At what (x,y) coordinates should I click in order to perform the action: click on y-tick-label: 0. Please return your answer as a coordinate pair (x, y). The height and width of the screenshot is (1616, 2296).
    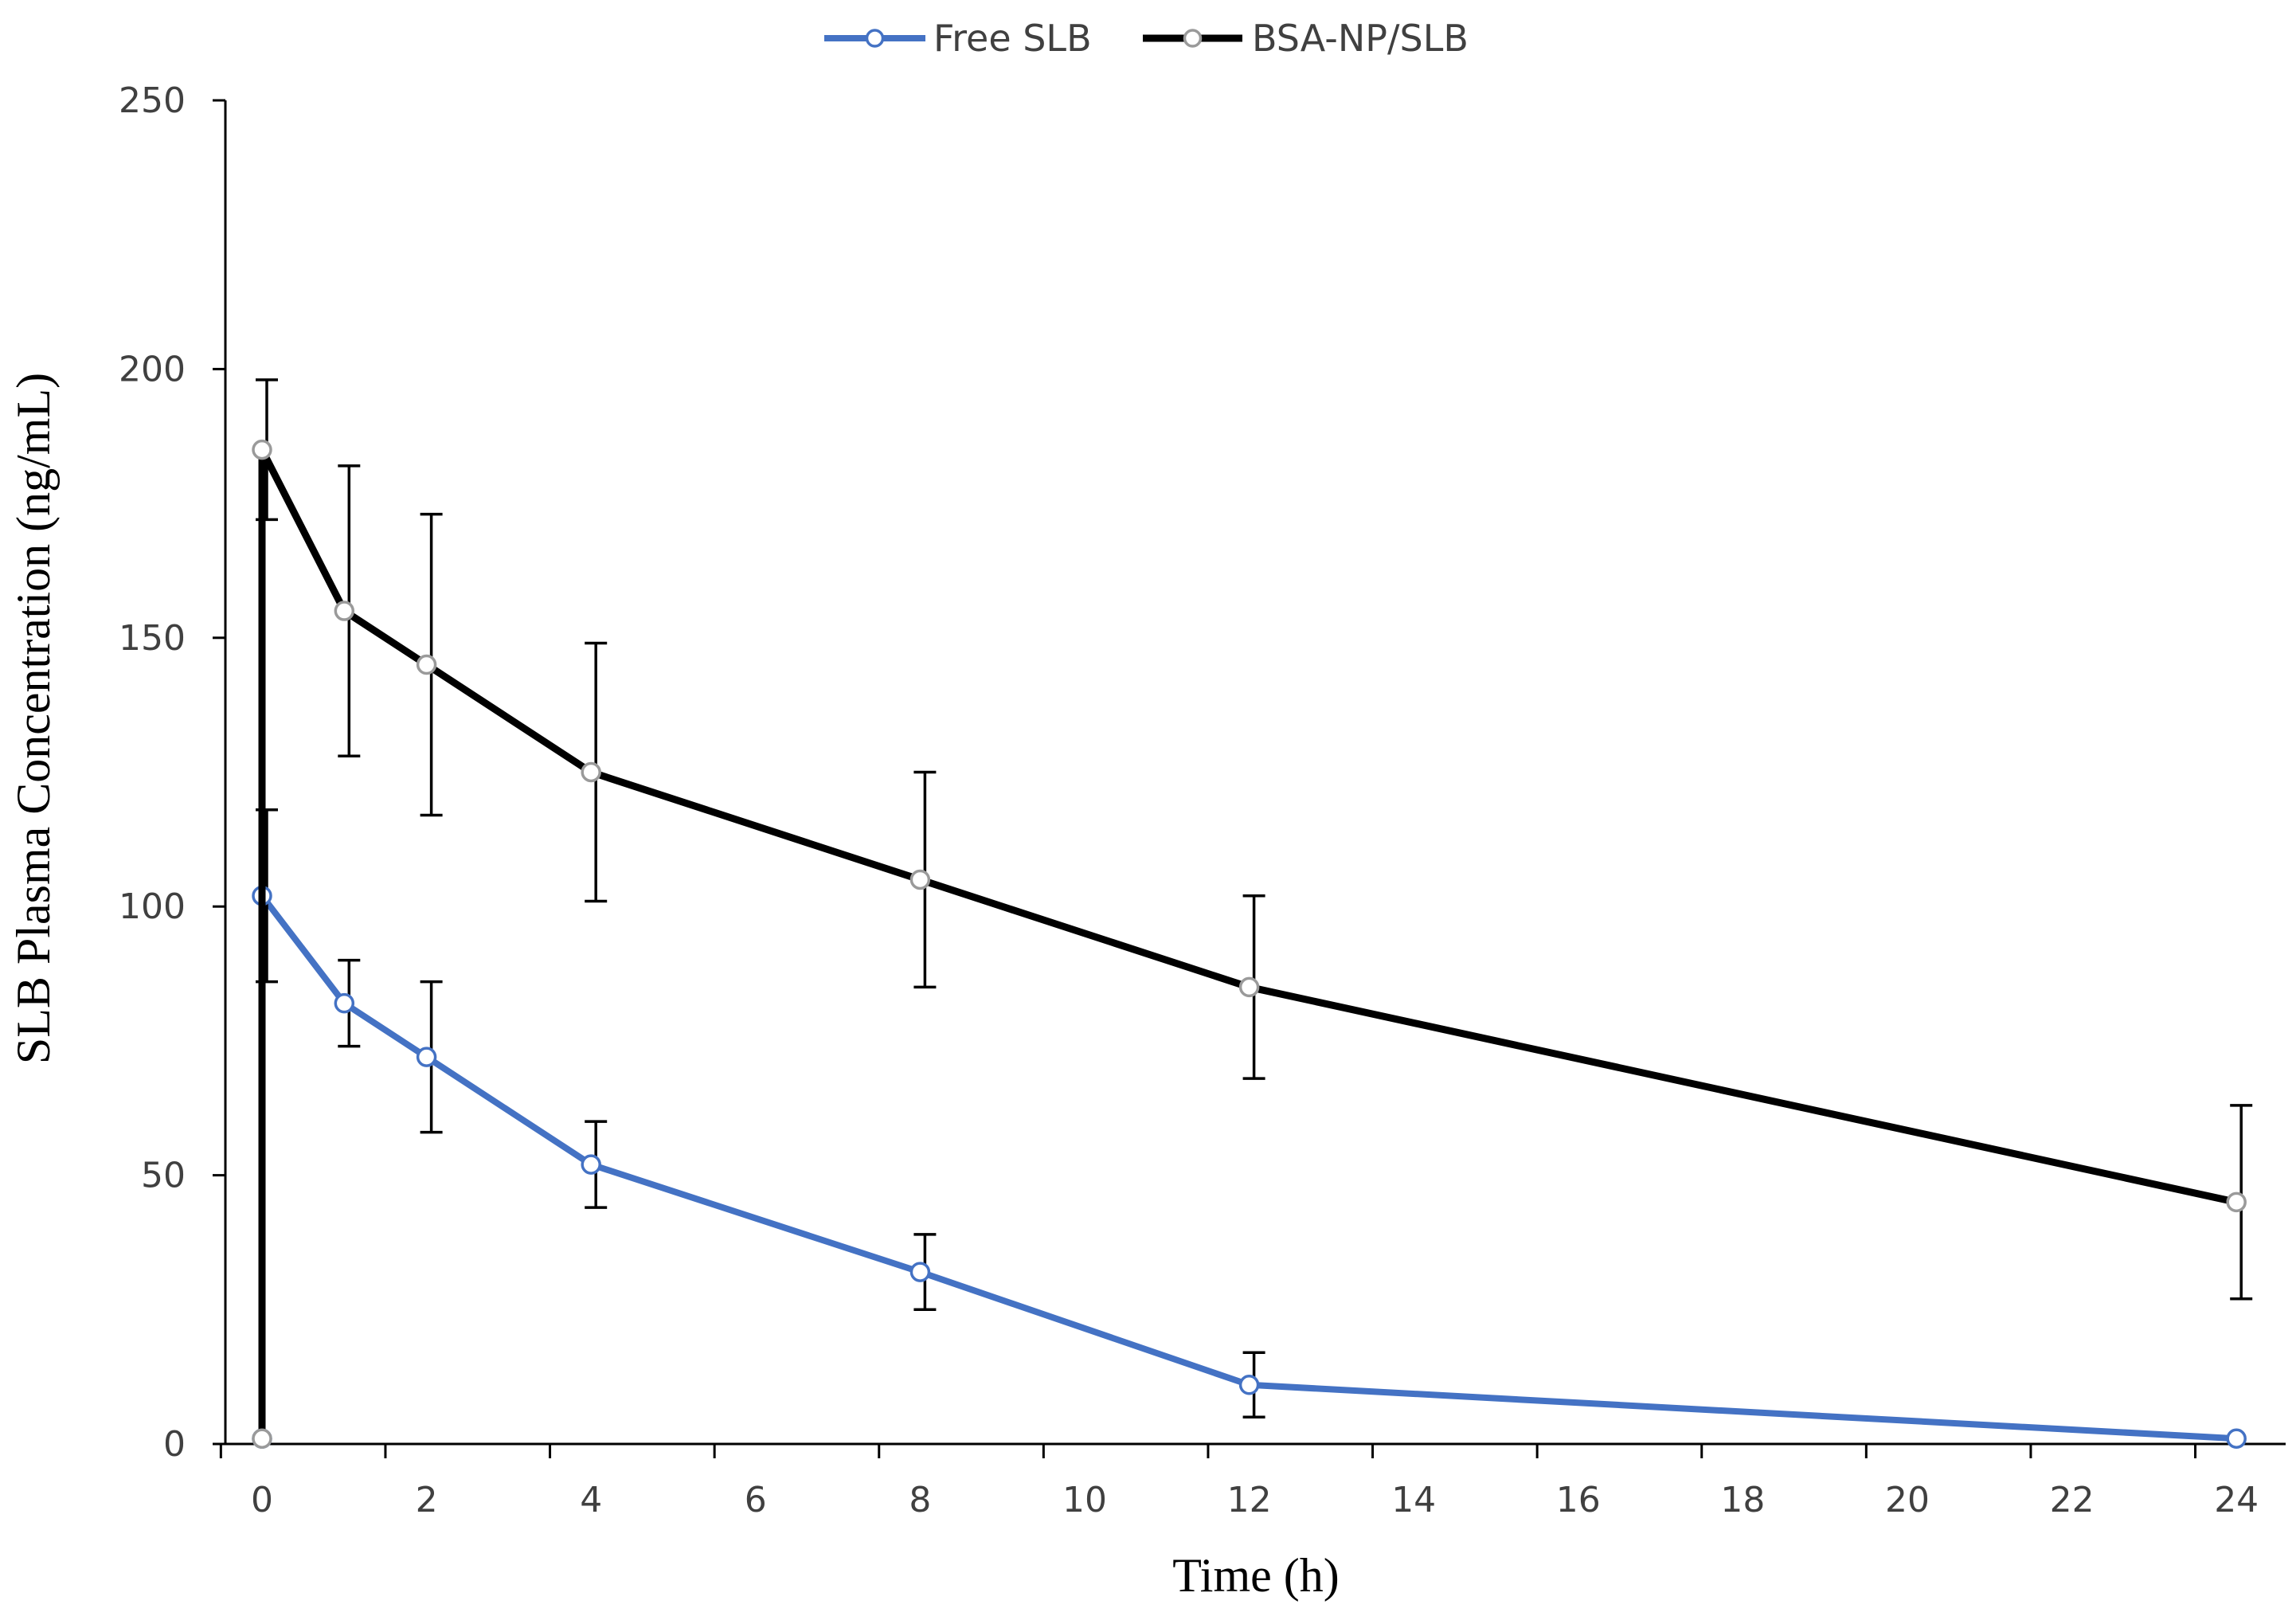
    Looking at the image, I should click on (174, 1444).